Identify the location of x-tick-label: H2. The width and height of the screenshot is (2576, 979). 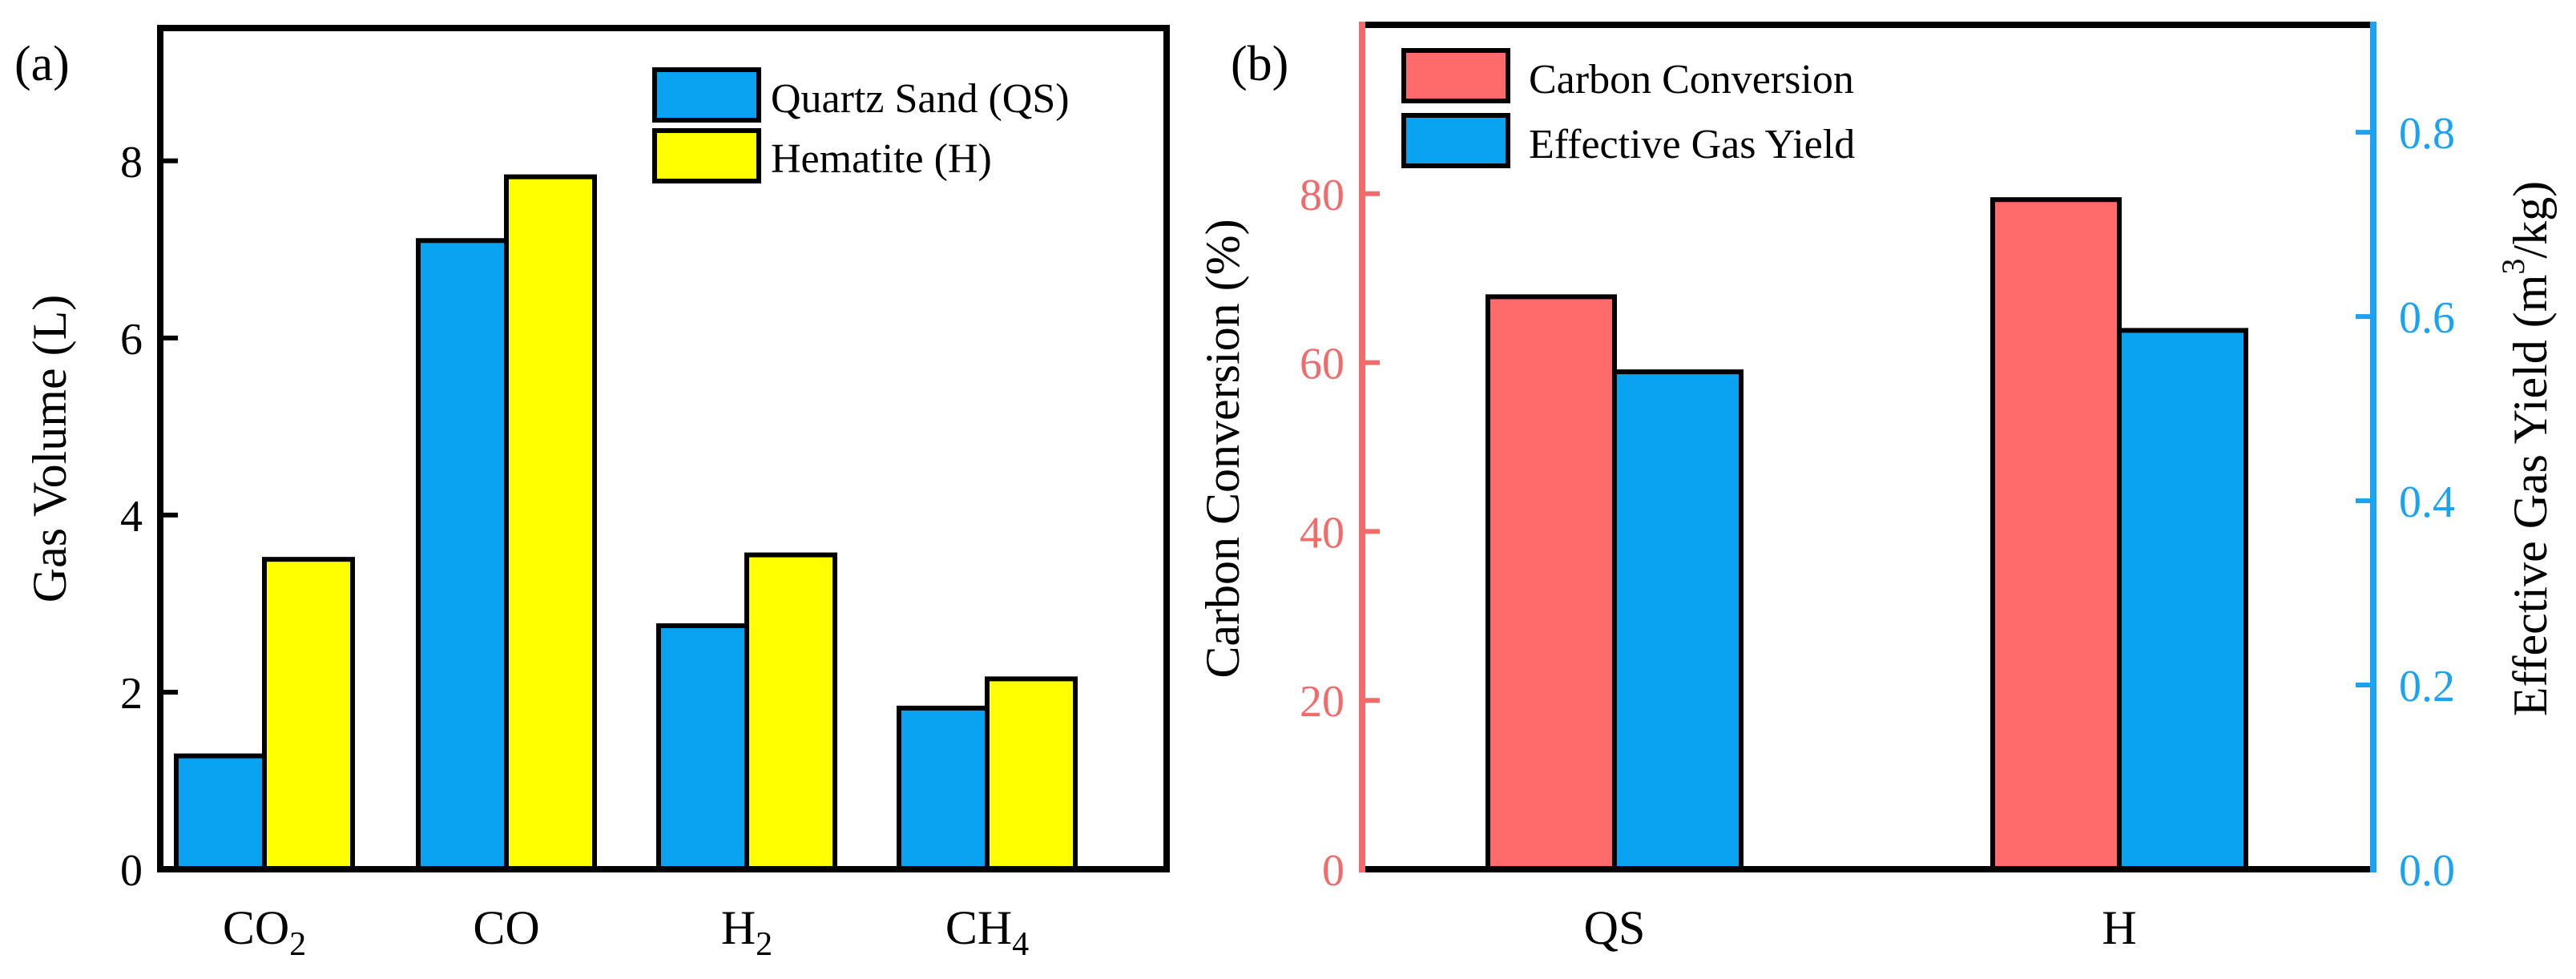
(746, 932).